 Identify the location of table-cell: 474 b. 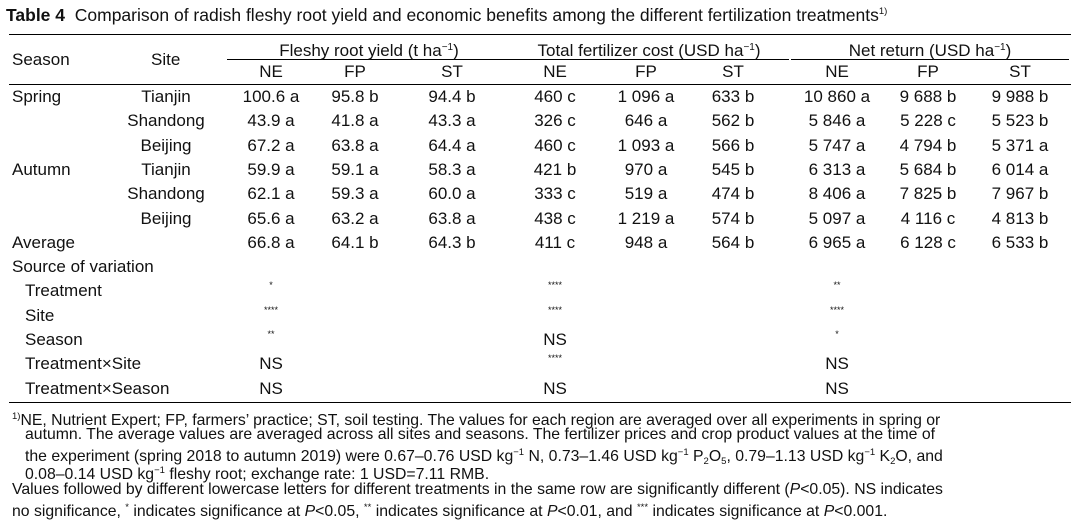
(733, 194).